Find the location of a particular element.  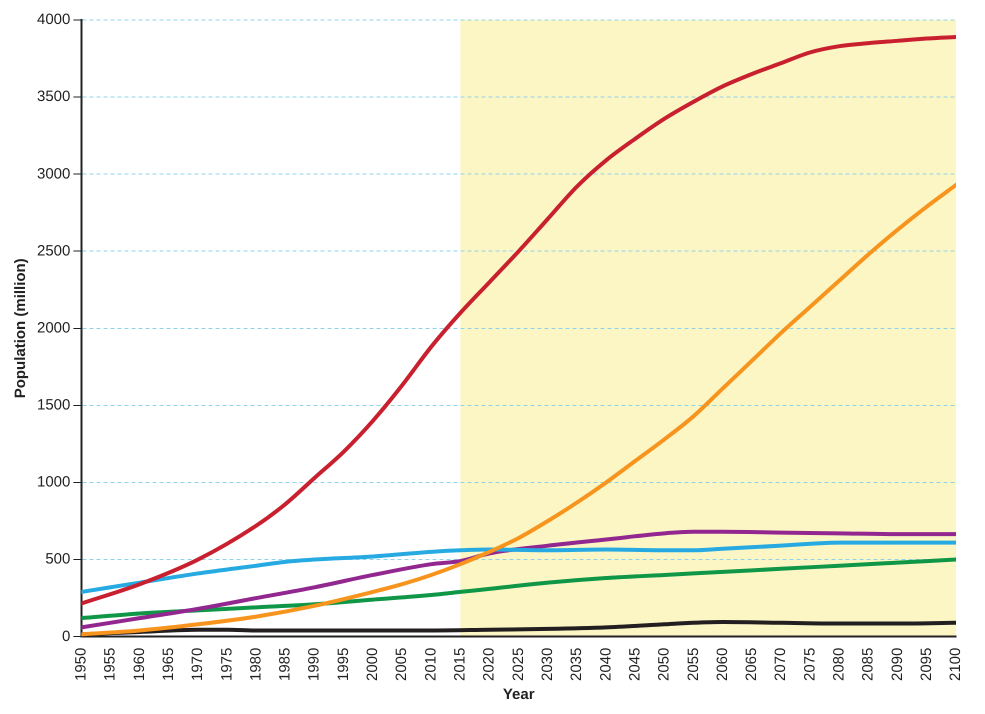

y-tick-label: 3500 is located at coordinates (53, 97).